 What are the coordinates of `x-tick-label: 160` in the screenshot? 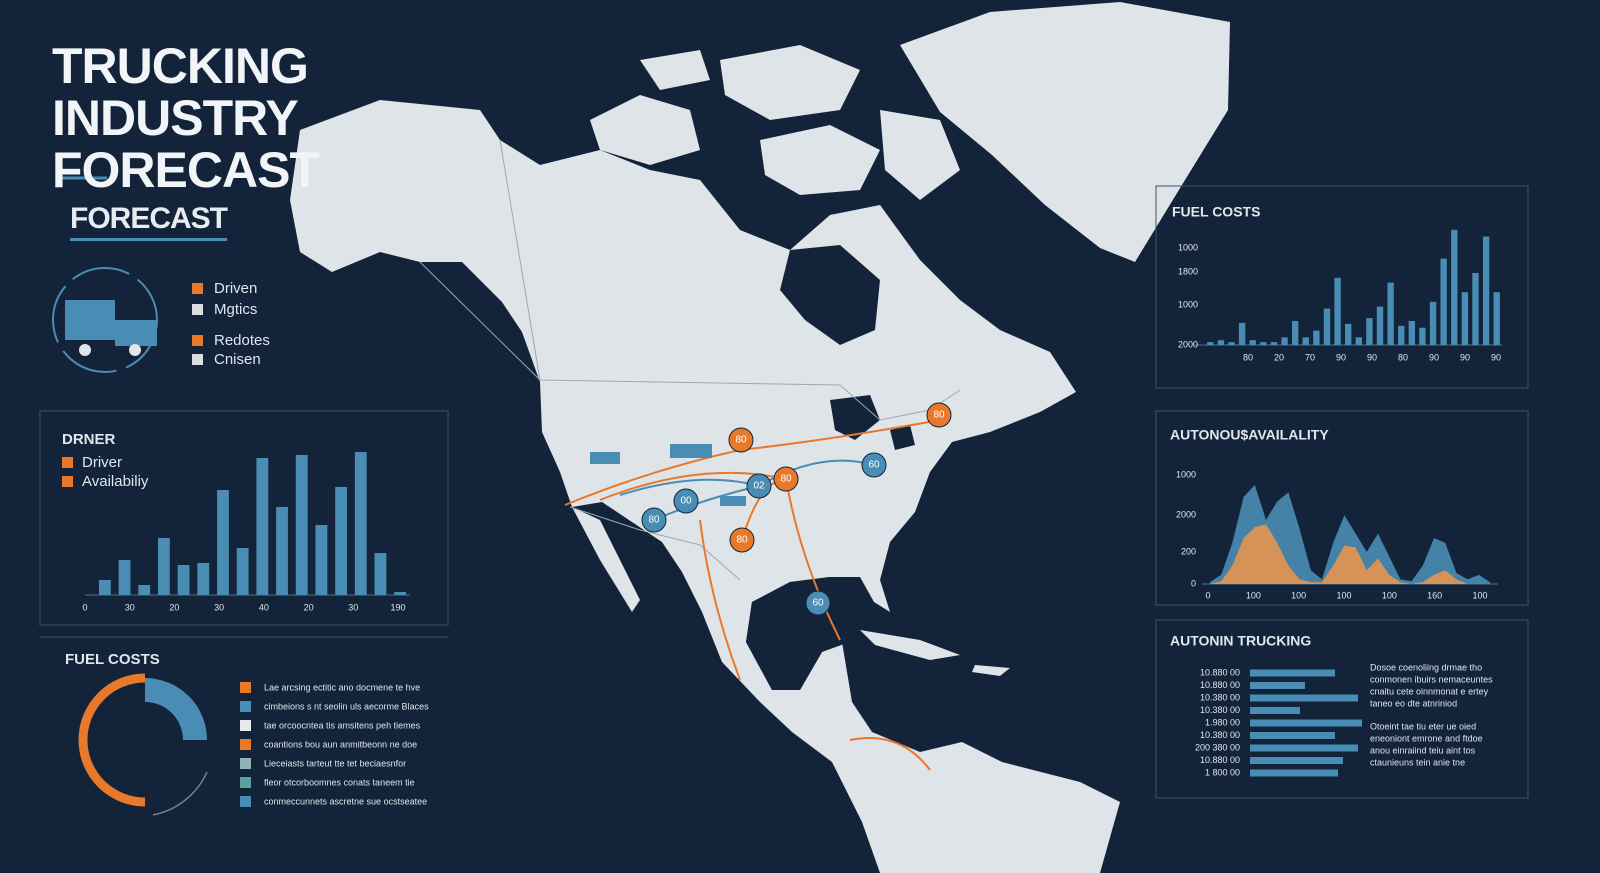 It's located at (1434, 595).